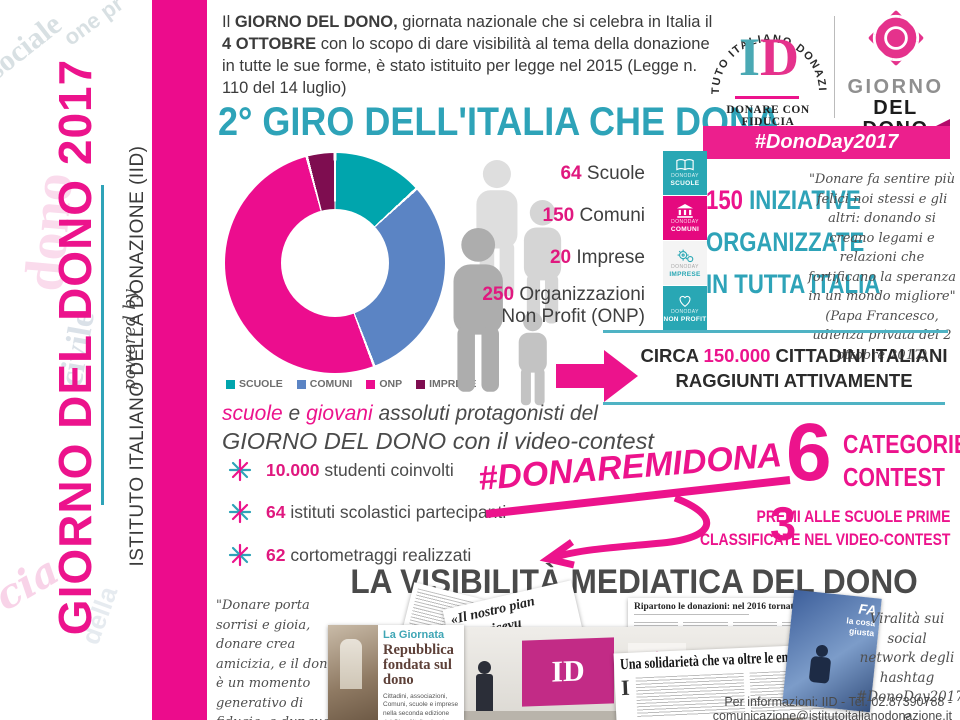 The height and width of the screenshot is (720, 960). Describe the element at coordinates (826, 139) in the screenshot. I see `donoday-banner: #DonoDay2017` at that location.